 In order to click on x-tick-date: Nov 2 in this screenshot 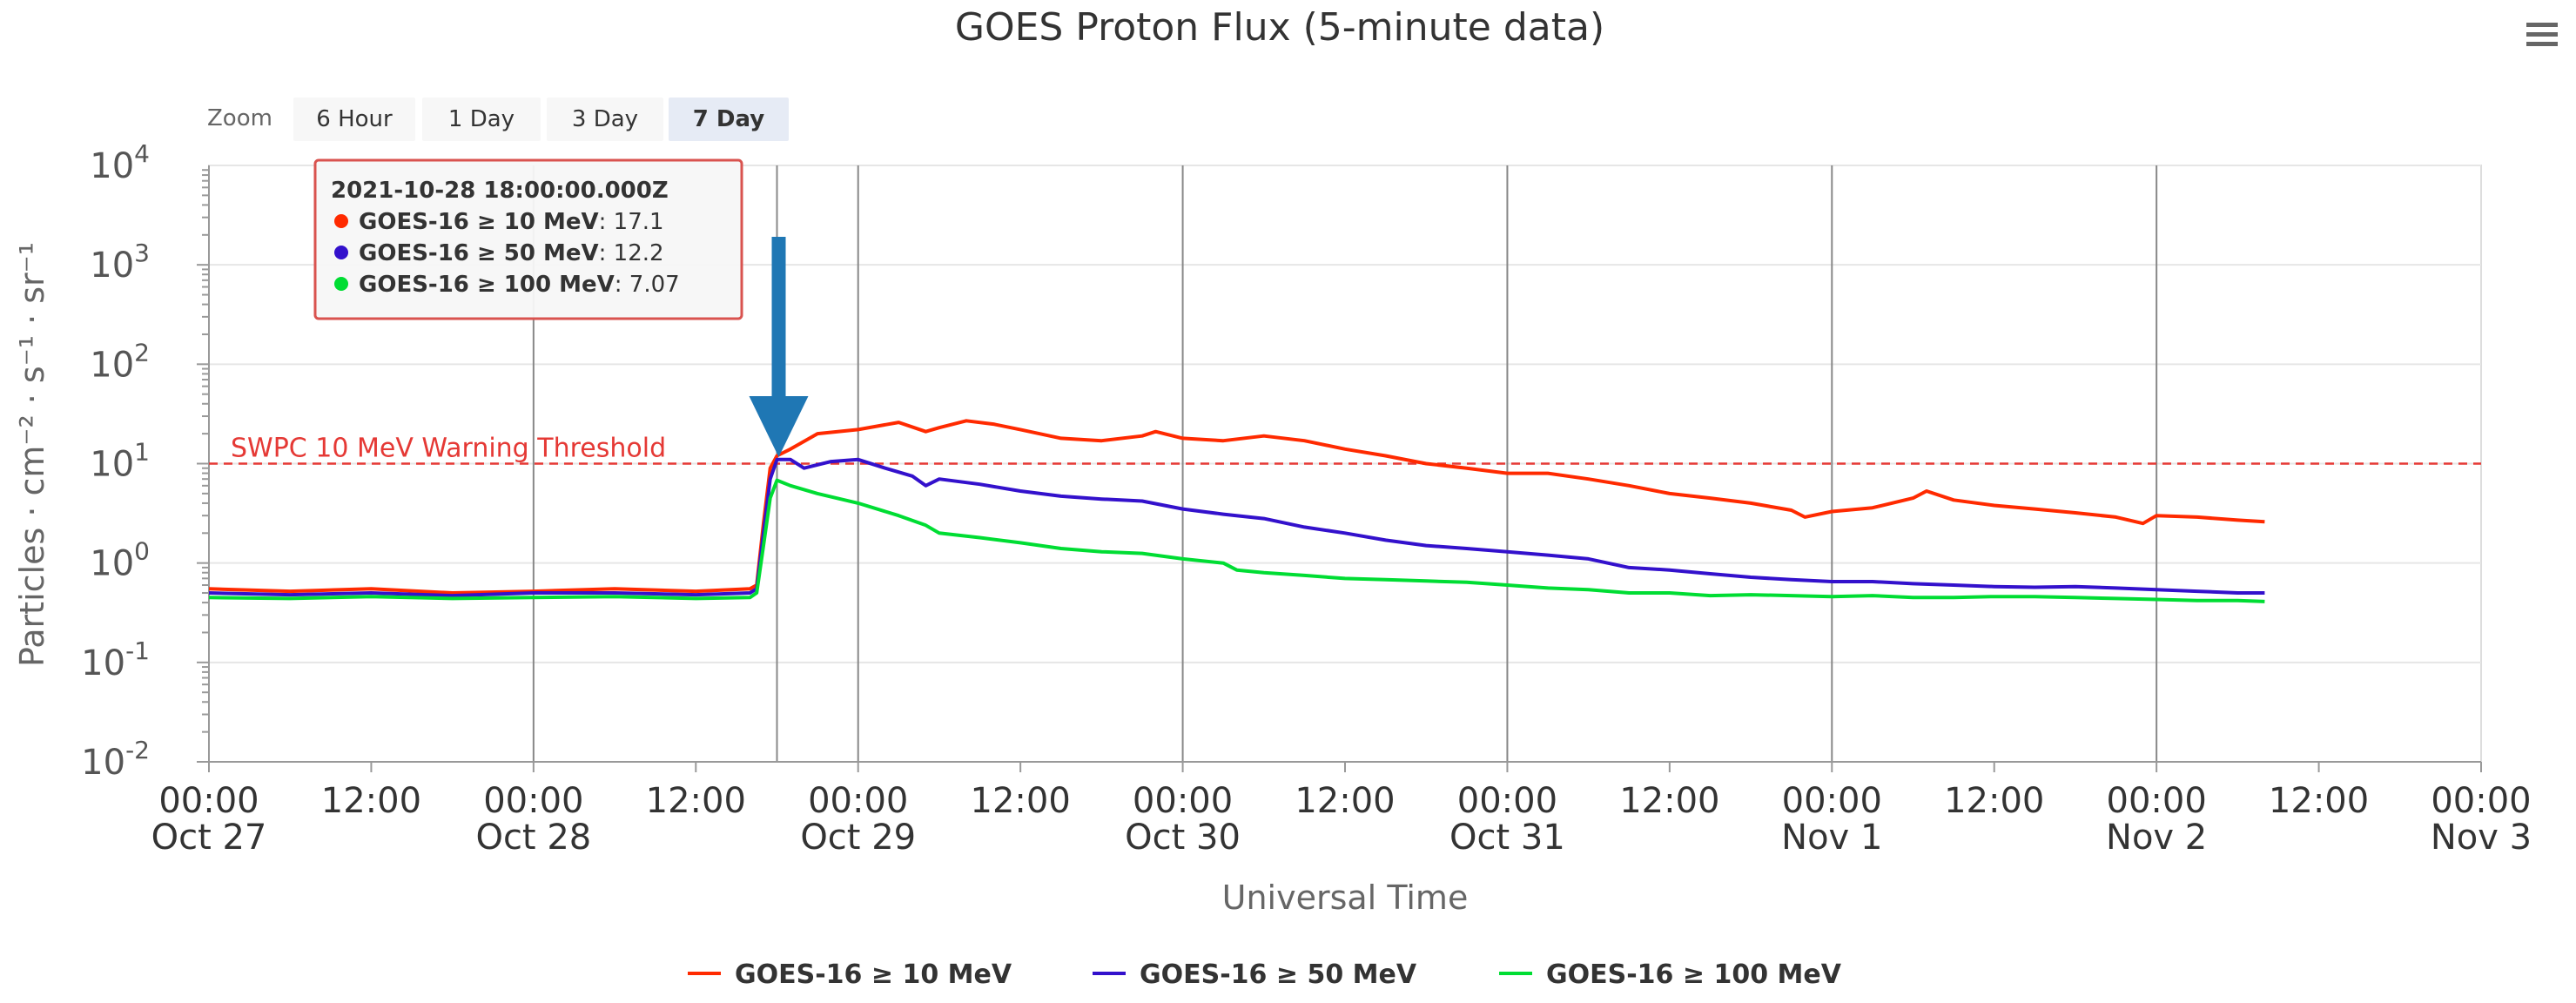, I will do `click(2156, 838)`.